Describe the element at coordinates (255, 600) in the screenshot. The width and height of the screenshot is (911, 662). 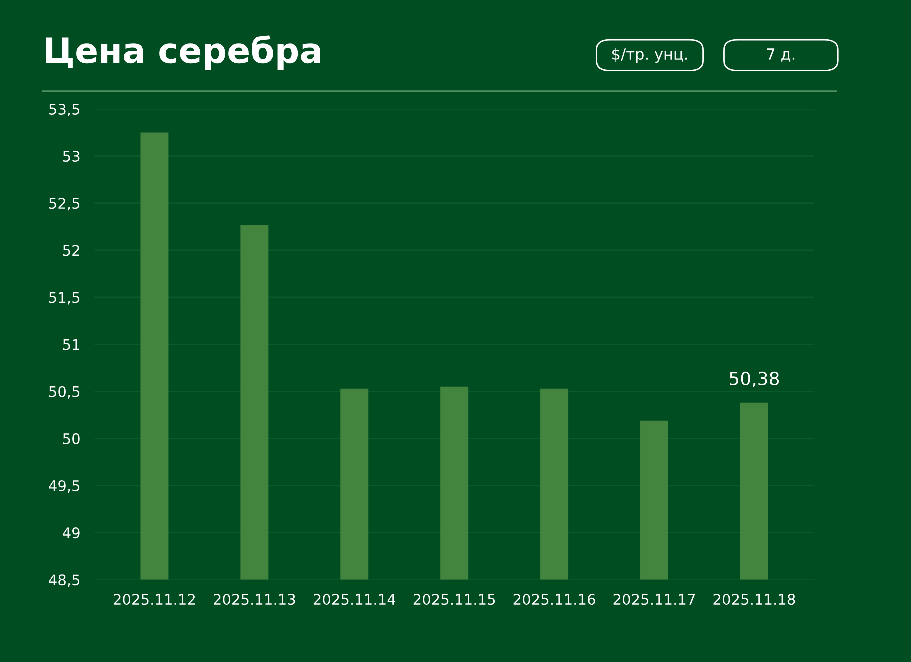
I see `x-tick-label: 2025.11.13` at that location.